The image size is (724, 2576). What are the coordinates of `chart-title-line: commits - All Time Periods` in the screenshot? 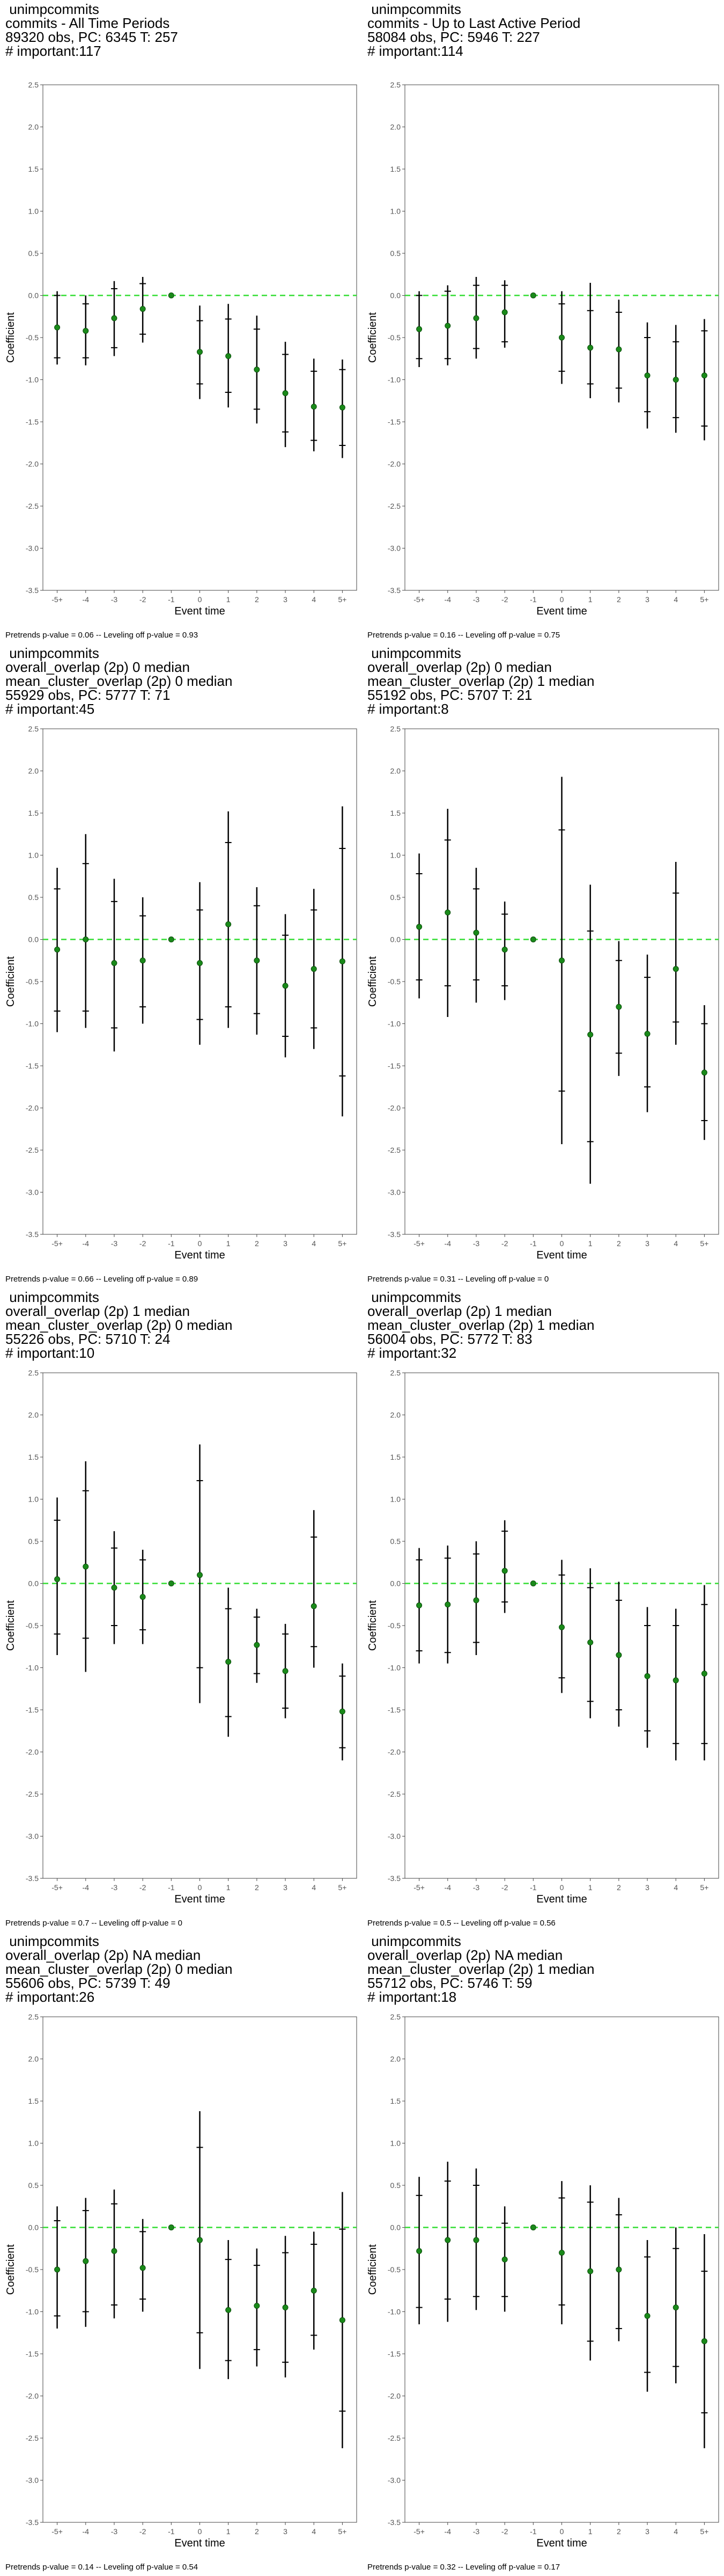 It's located at (87, 23).